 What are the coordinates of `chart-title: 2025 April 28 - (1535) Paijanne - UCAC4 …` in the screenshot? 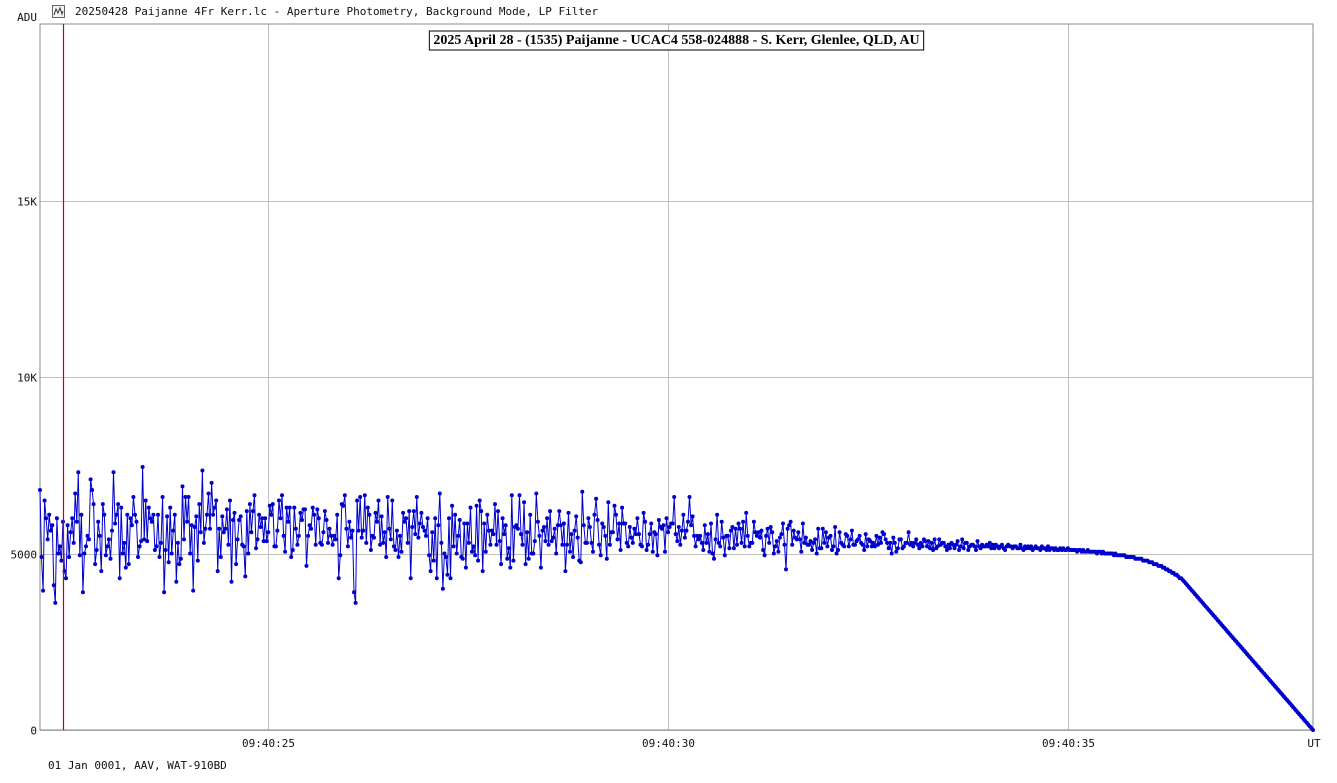 It's located at (676, 40).